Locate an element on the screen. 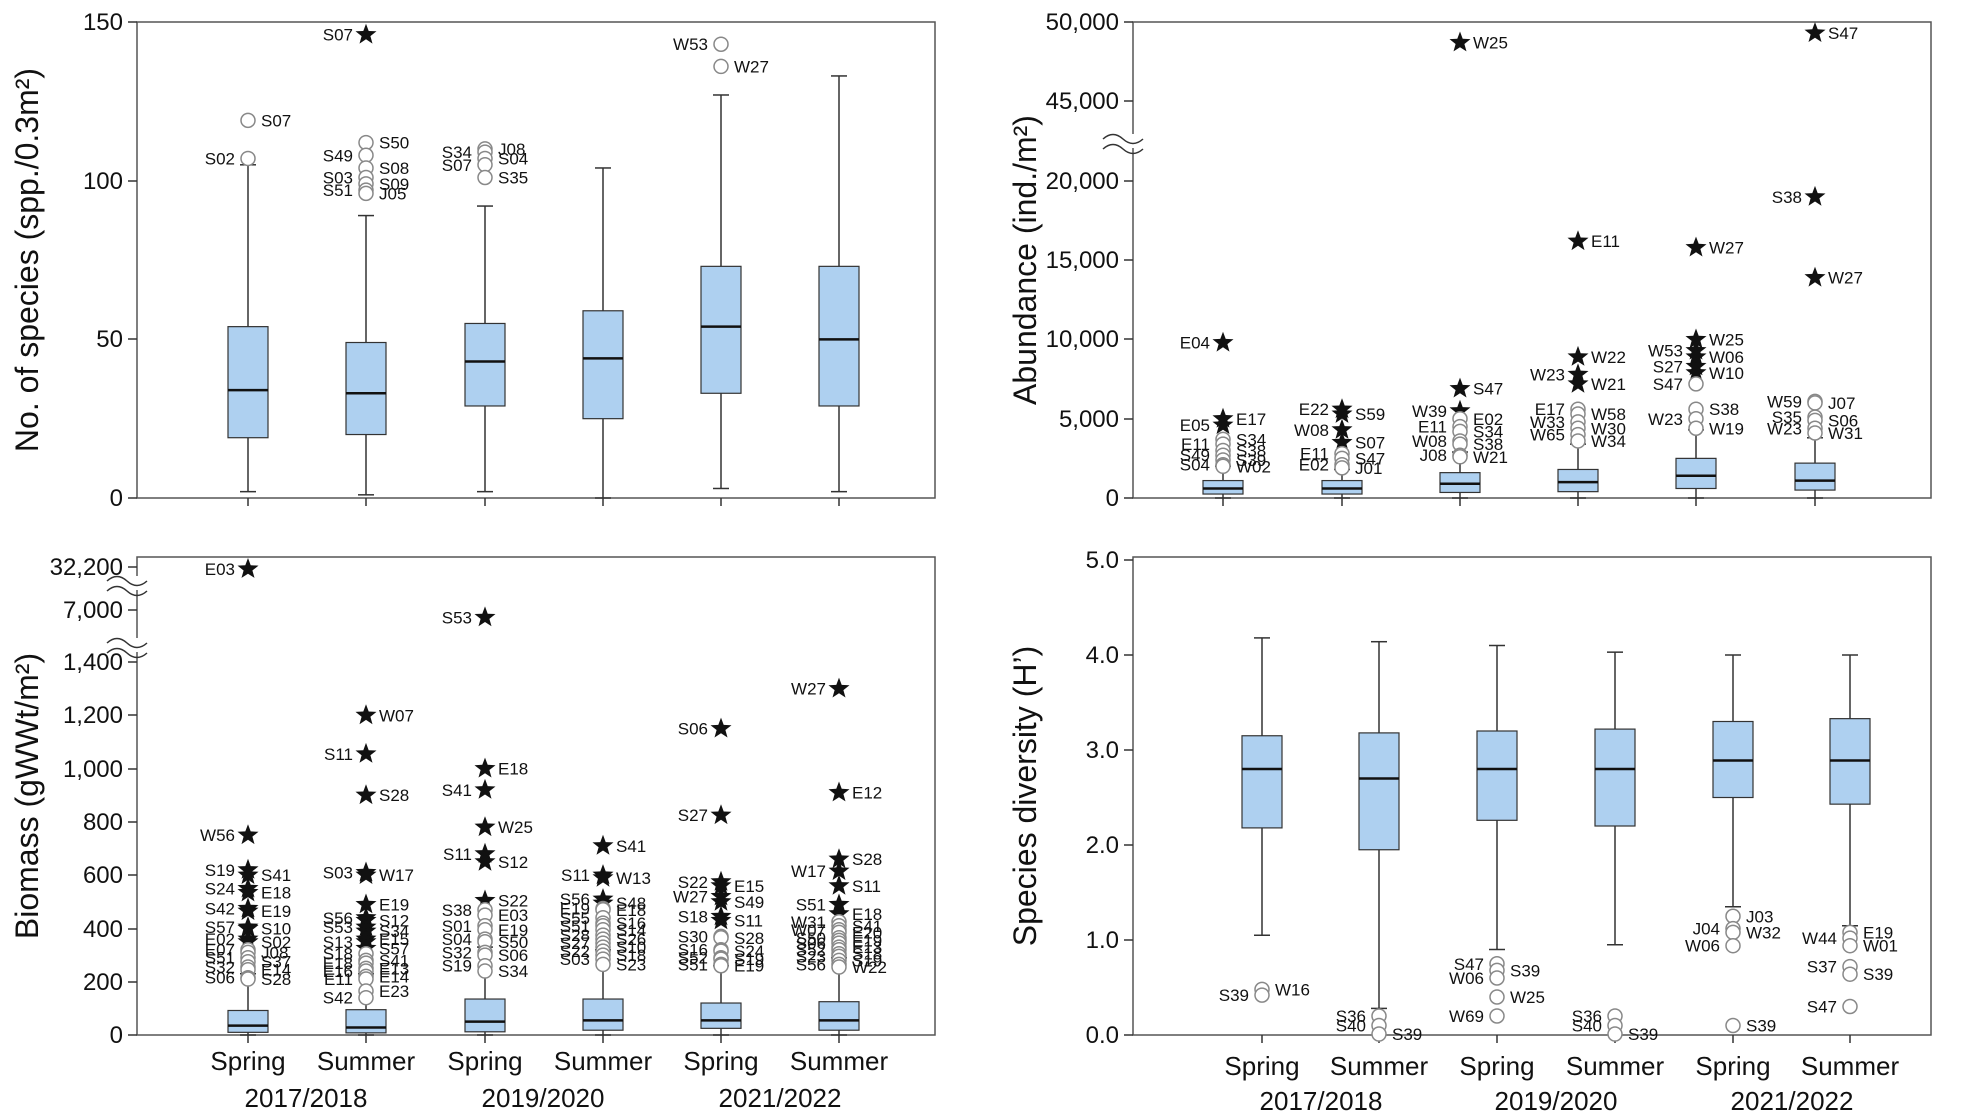 Image resolution: width=1966 pixels, height=1117 pixels. year-label: 2021/2022 is located at coordinates (780, 1098).